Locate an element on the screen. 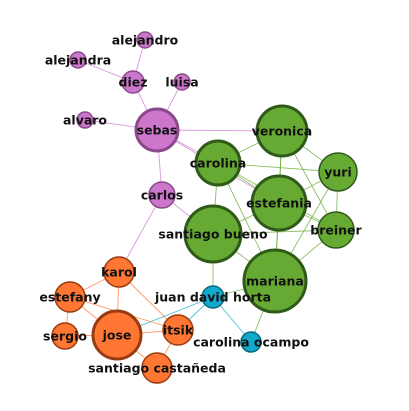 This screenshot has height=411, width=409. node-luisa is located at coordinates (182, 82).